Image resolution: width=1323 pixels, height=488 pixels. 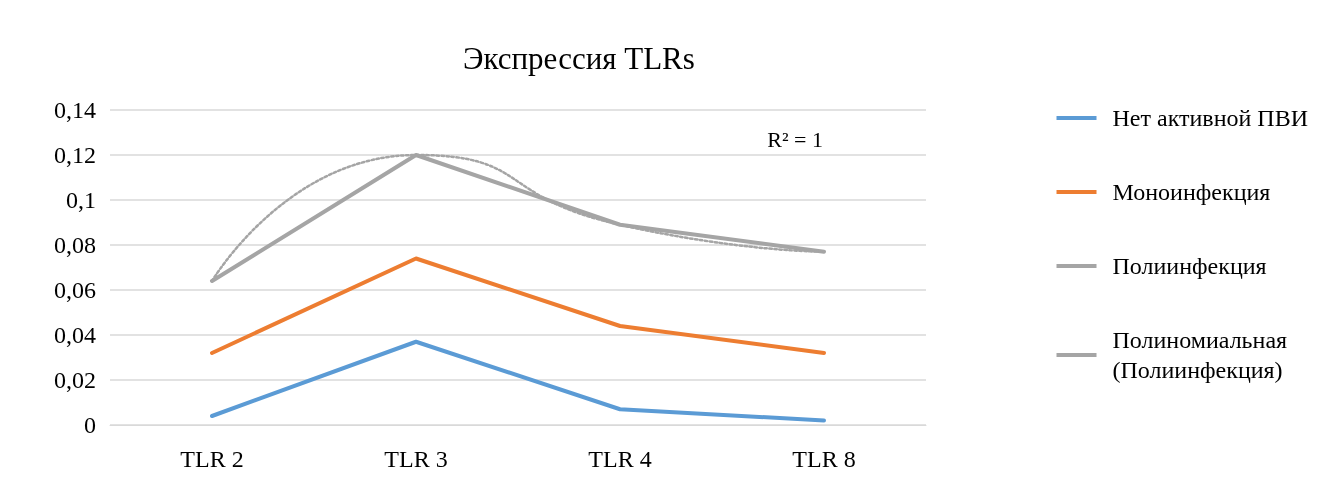 I want to click on y-tick-label: 0,14, so click(x=75, y=110).